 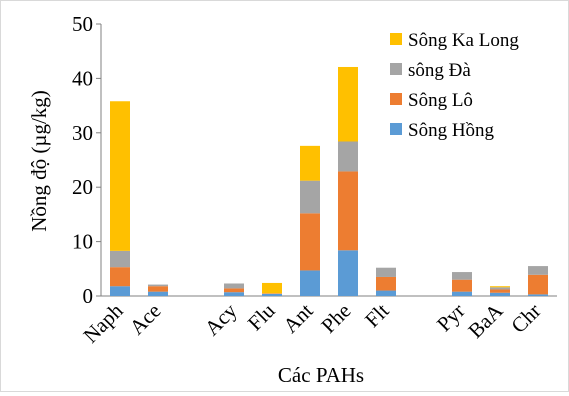 What do you see at coordinates (525, 318) in the screenshot?
I see `x-tick-label: Chr` at bounding box center [525, 318].